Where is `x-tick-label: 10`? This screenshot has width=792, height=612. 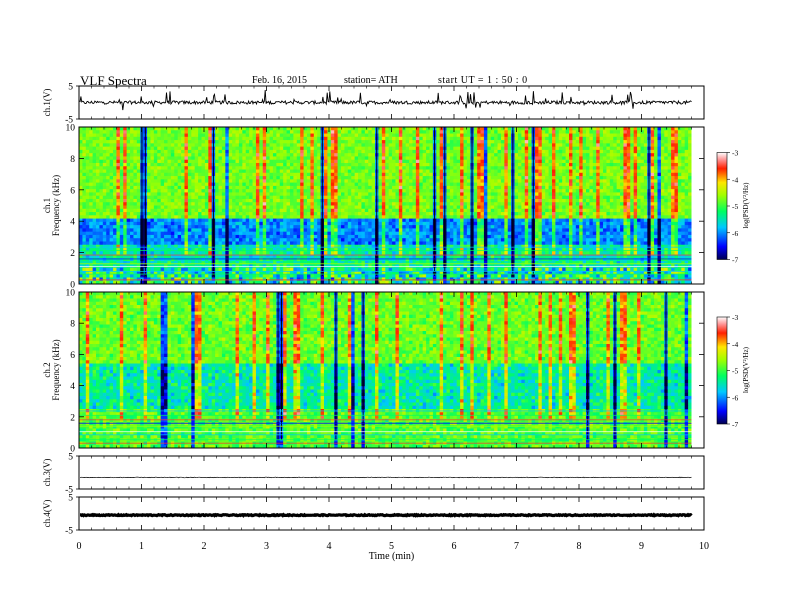
x-tick-label: 10 is located at coordinates (704, 546).